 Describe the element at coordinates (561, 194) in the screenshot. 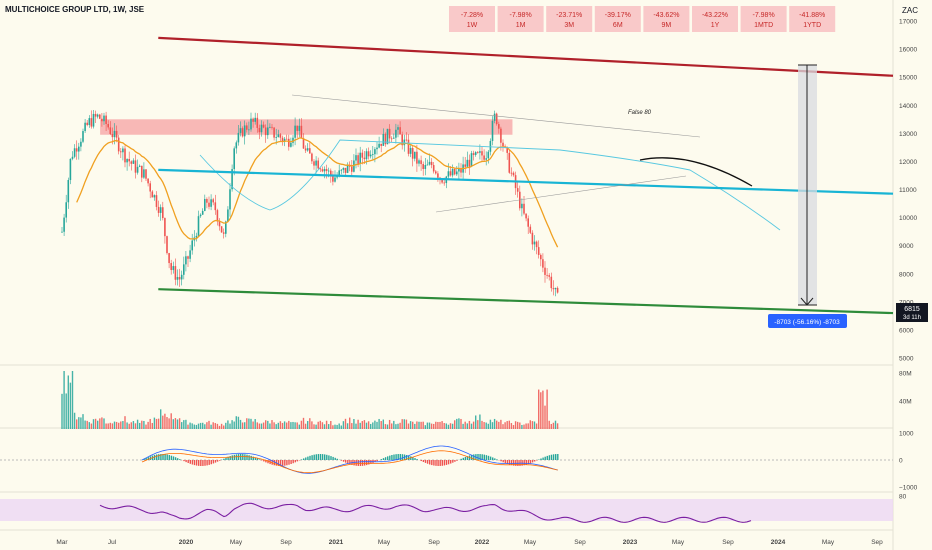

I see `triangle-lower-line` at that location.